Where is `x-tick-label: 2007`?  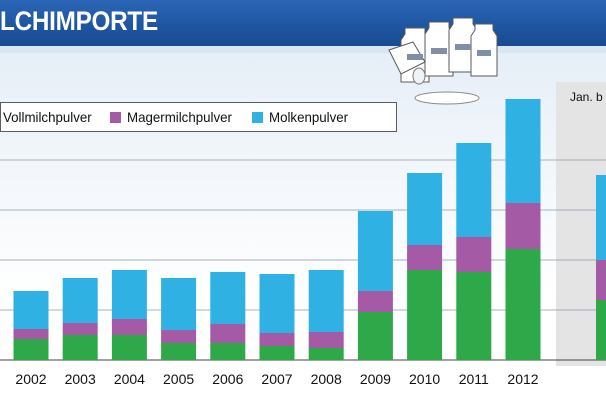 x-tick-label: 2007 is located at coordinates (276, 379).